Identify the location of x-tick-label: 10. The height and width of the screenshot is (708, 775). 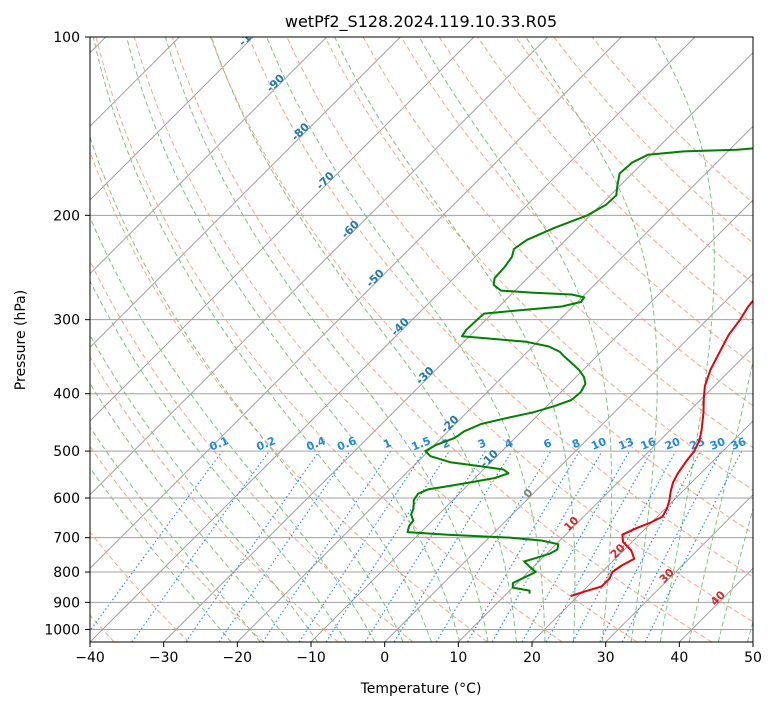
(458, 658).